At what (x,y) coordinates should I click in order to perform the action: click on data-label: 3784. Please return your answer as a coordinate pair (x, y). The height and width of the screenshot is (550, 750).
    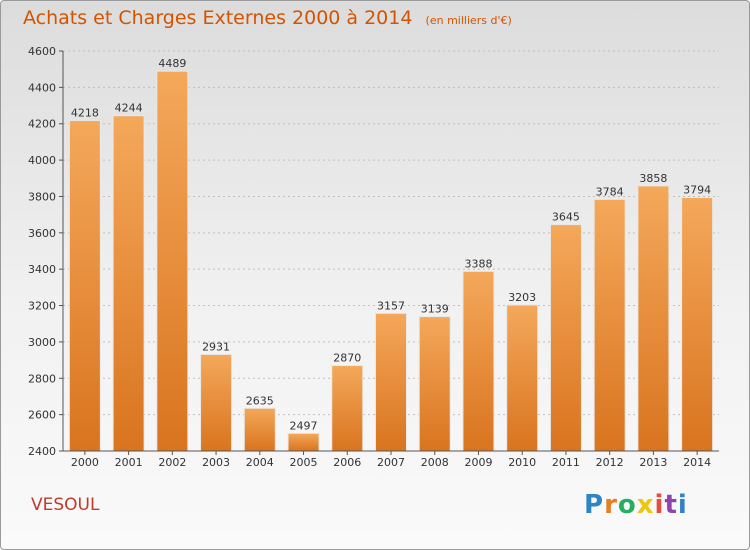
    Looking at the image, I should click on (610, 191).